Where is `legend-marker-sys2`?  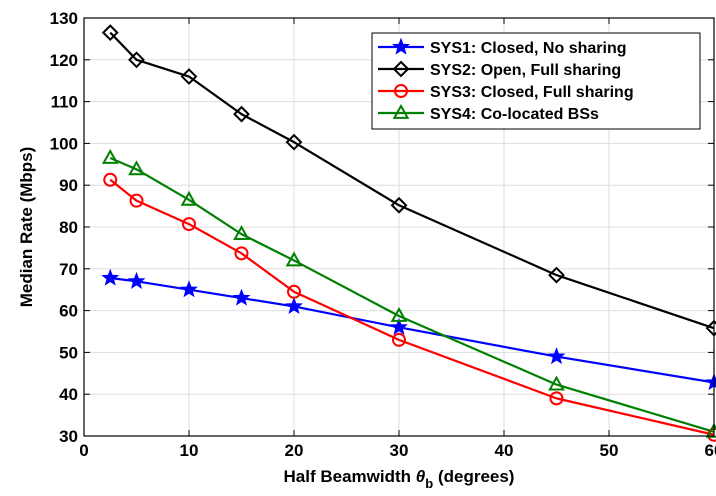
legend-marker-sys2 is located at coordinates (401, 69).